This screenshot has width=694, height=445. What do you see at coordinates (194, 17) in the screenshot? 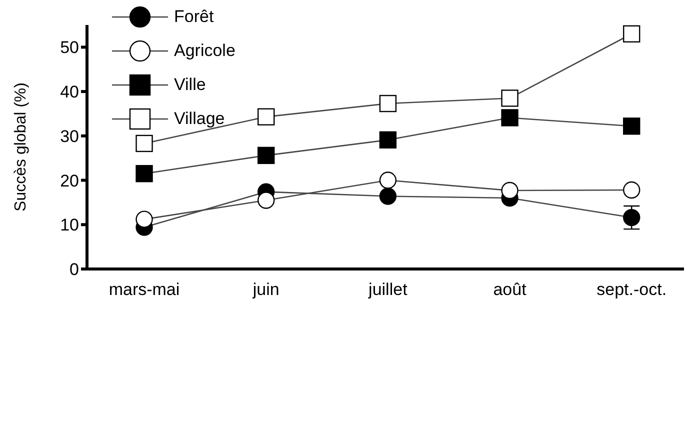
I see `legend-label: Forêt` at bounding box center [194, 17].